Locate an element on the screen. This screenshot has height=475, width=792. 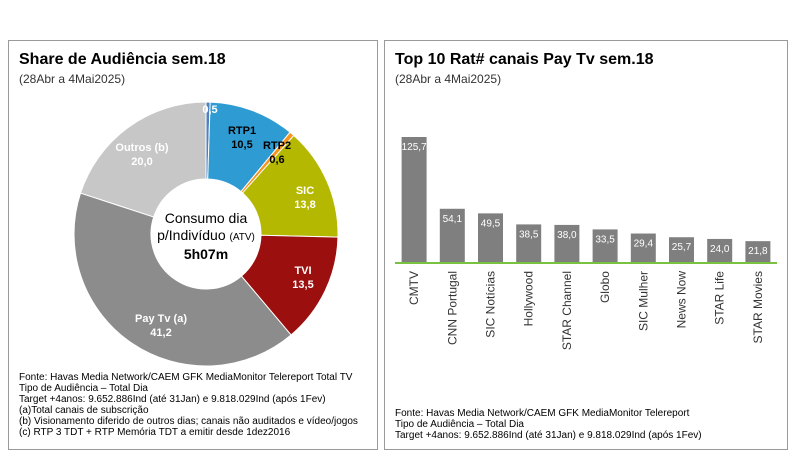
bar-value-label: 29,4 is located at coordinates (644, 244).